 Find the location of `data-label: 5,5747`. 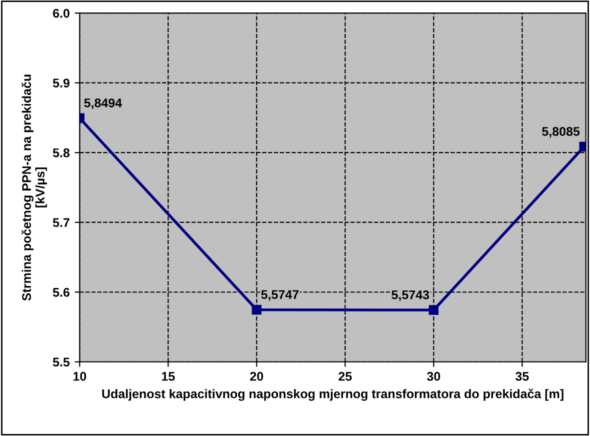

data-label: 5,5747 is located at coordinates (279, 295).